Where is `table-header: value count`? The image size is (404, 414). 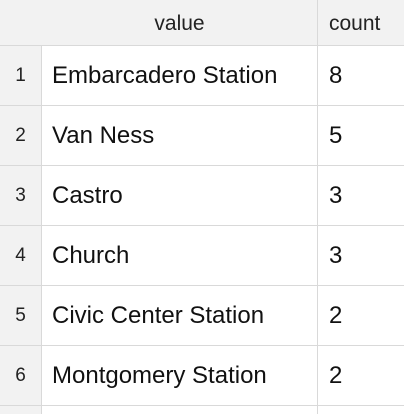 table-header: value count is located at coordinates (202, 23).